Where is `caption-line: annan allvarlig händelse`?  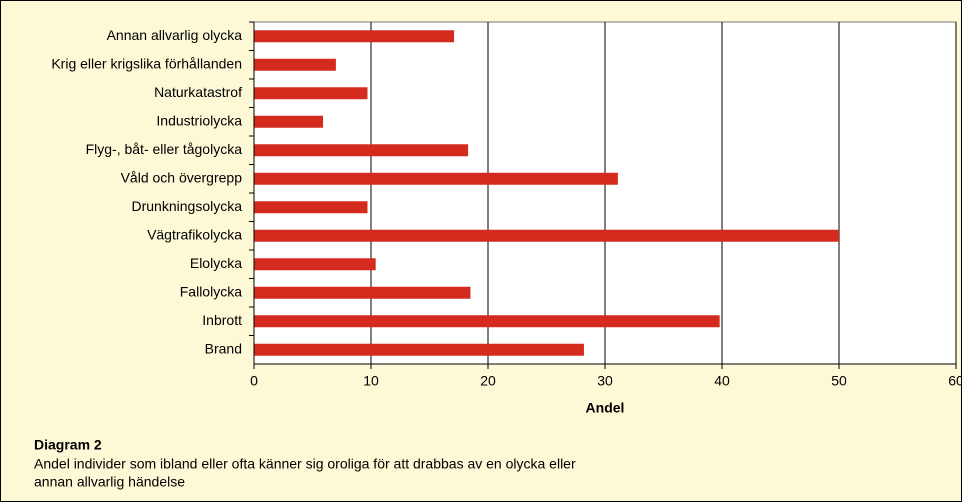 caption-line: annan allvarlig händelse is located at coordinates (109, 482).